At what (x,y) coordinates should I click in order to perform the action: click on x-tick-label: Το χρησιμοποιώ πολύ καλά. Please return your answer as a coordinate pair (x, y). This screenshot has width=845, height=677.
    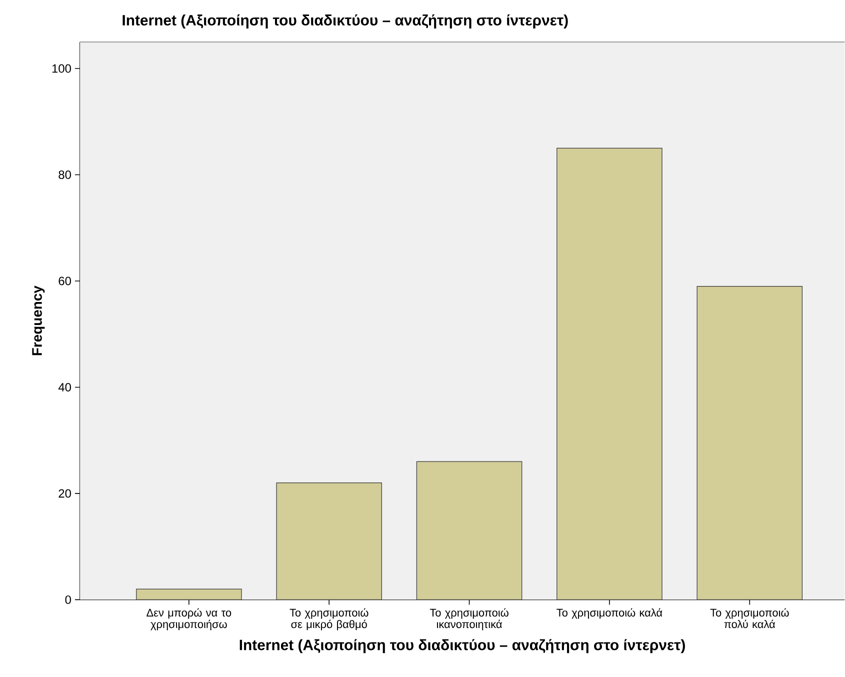
    Looking at the image, I should click on (749, 618).